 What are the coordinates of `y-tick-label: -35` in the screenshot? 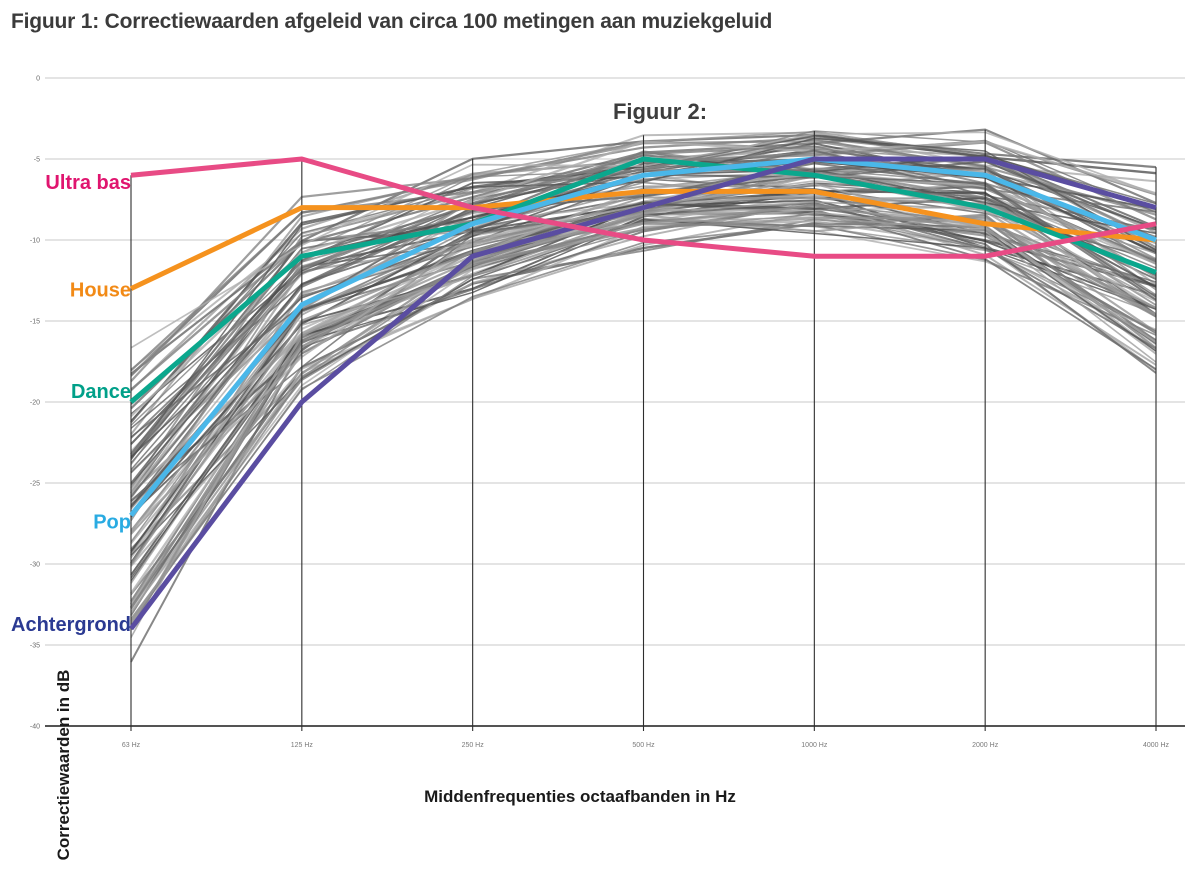 It's located at (35, 646).